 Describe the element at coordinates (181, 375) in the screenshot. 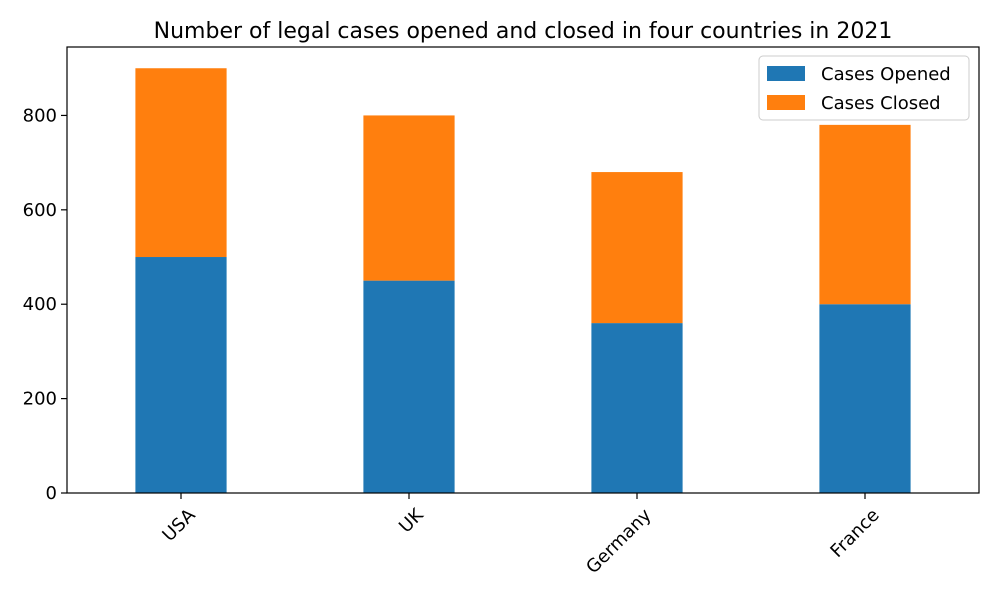

I see `bar-opened-usa` at that location.